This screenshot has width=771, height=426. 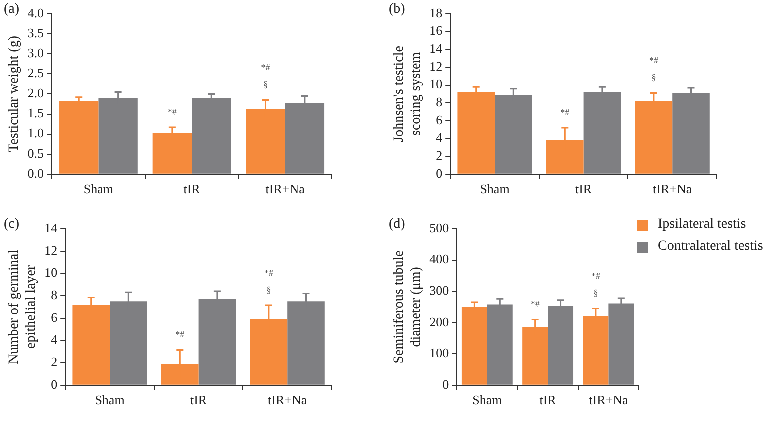 I want to click on y-tick-label: 300, so click(x=440, y=290).